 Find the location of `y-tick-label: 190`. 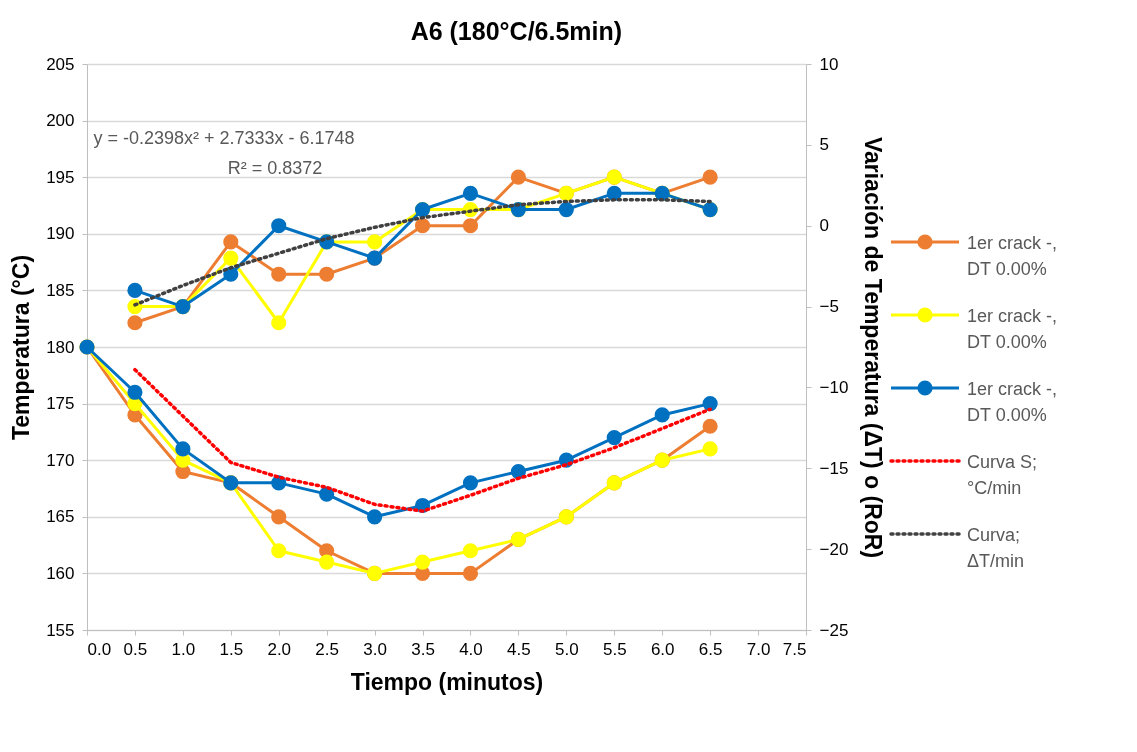

y-tick-label: 190 is located at coordinates (60, 234).